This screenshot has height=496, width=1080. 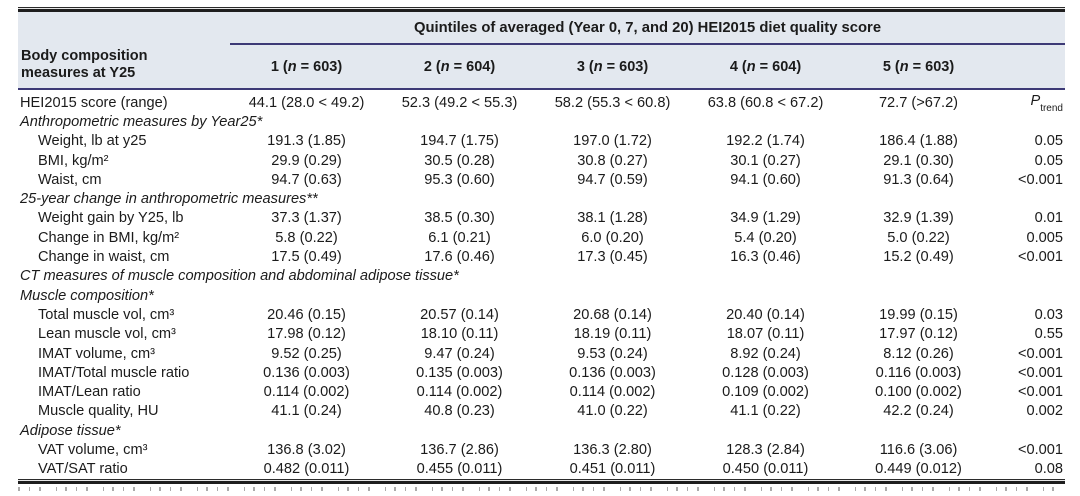 What do you see at coordinates (765, 102) in the screenshot?
I see `data-cell: 63.8 (60.8 < 67.2)` at bounding box center [765, 102].